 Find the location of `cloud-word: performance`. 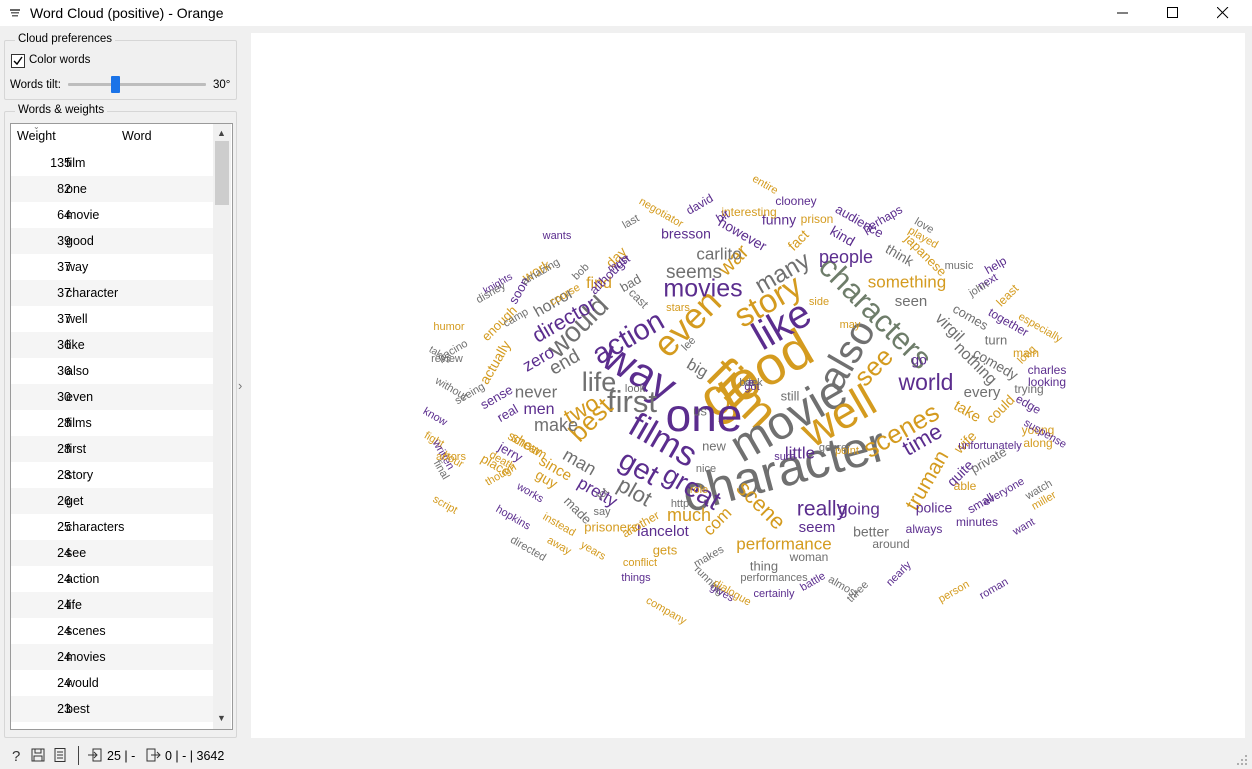

cloud-word: performance is located at coordinates (783, 543).